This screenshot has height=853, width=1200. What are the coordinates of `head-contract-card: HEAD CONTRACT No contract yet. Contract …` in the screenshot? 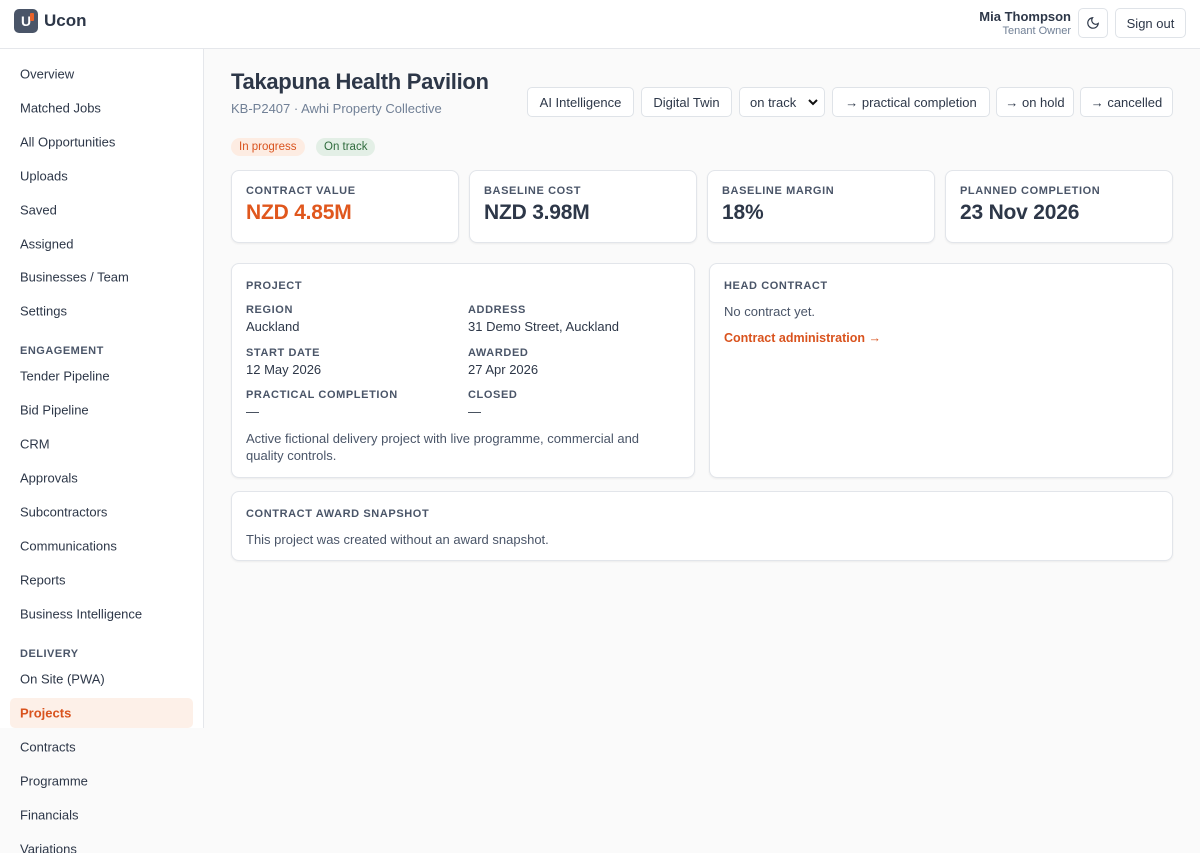 It's located at (941, 370).